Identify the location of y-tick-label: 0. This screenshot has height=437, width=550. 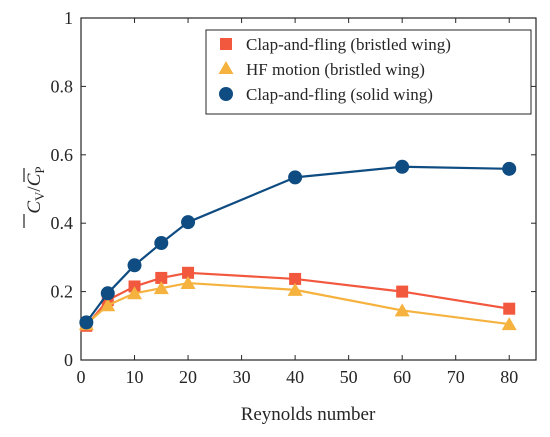
(68, 360).